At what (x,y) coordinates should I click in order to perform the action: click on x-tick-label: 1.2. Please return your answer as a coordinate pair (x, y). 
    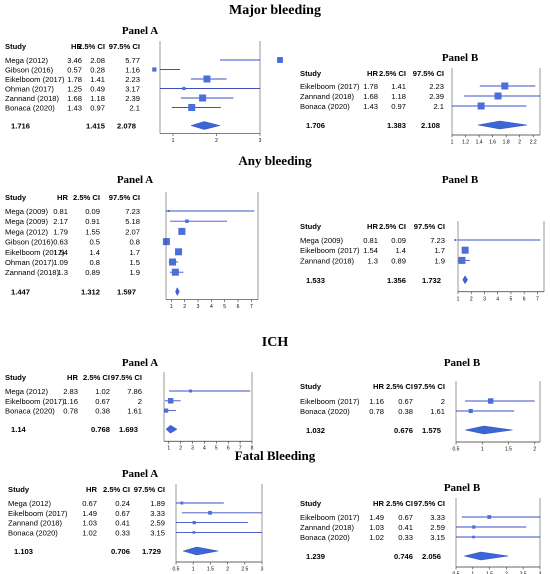
    Looking at the image, I should click on (465, 143).